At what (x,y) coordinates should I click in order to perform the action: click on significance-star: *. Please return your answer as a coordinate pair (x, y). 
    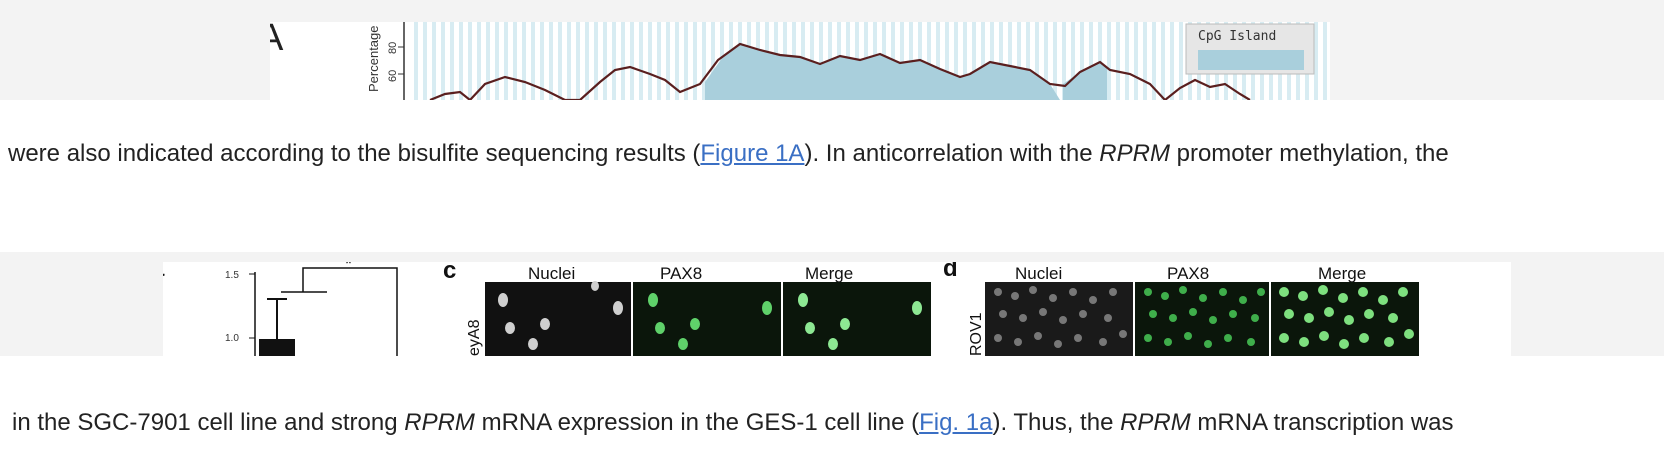
    Looking at the image, I should click on (348, 268).